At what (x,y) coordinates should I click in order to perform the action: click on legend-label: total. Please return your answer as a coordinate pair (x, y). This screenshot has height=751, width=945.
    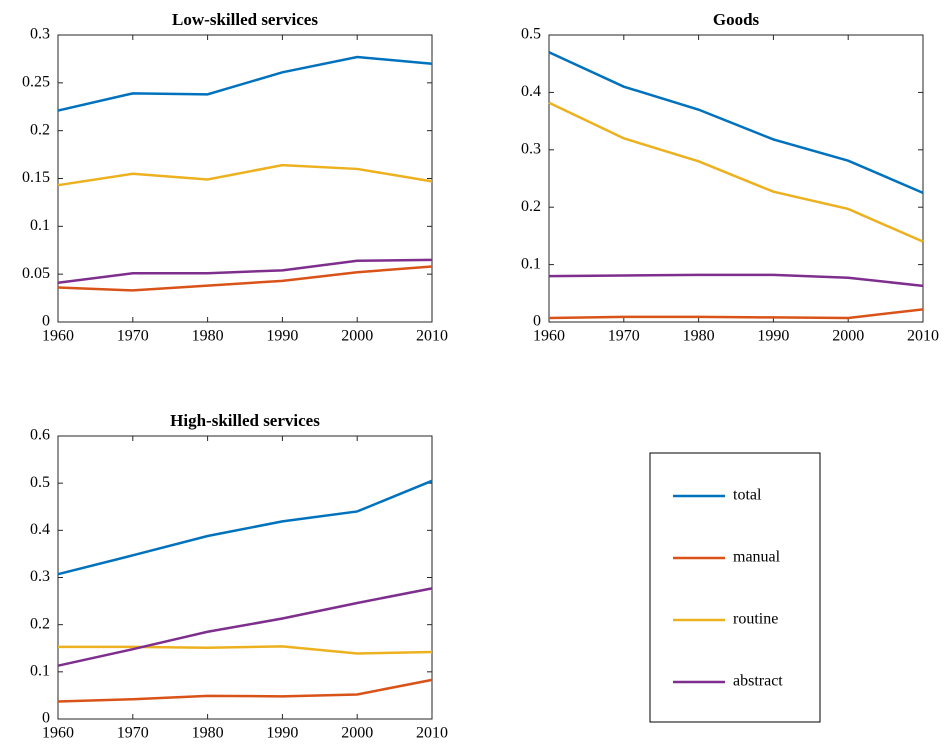
    Looking at the image, I should click on (747, 495).